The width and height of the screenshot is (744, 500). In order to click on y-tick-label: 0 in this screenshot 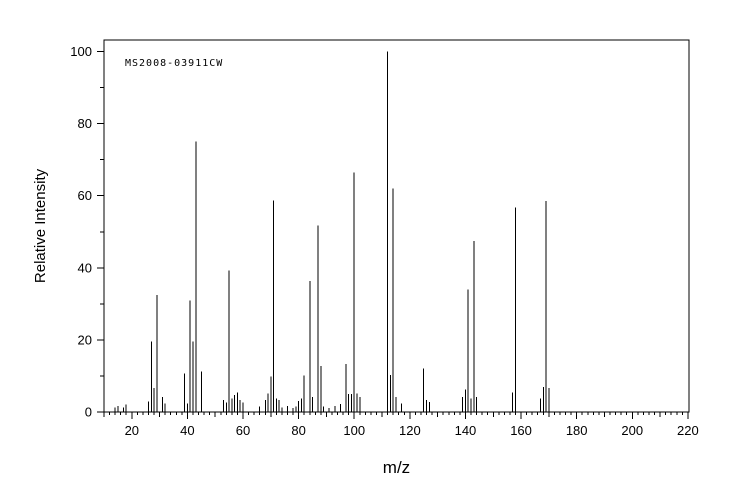, I will do `click(88, 412)`.